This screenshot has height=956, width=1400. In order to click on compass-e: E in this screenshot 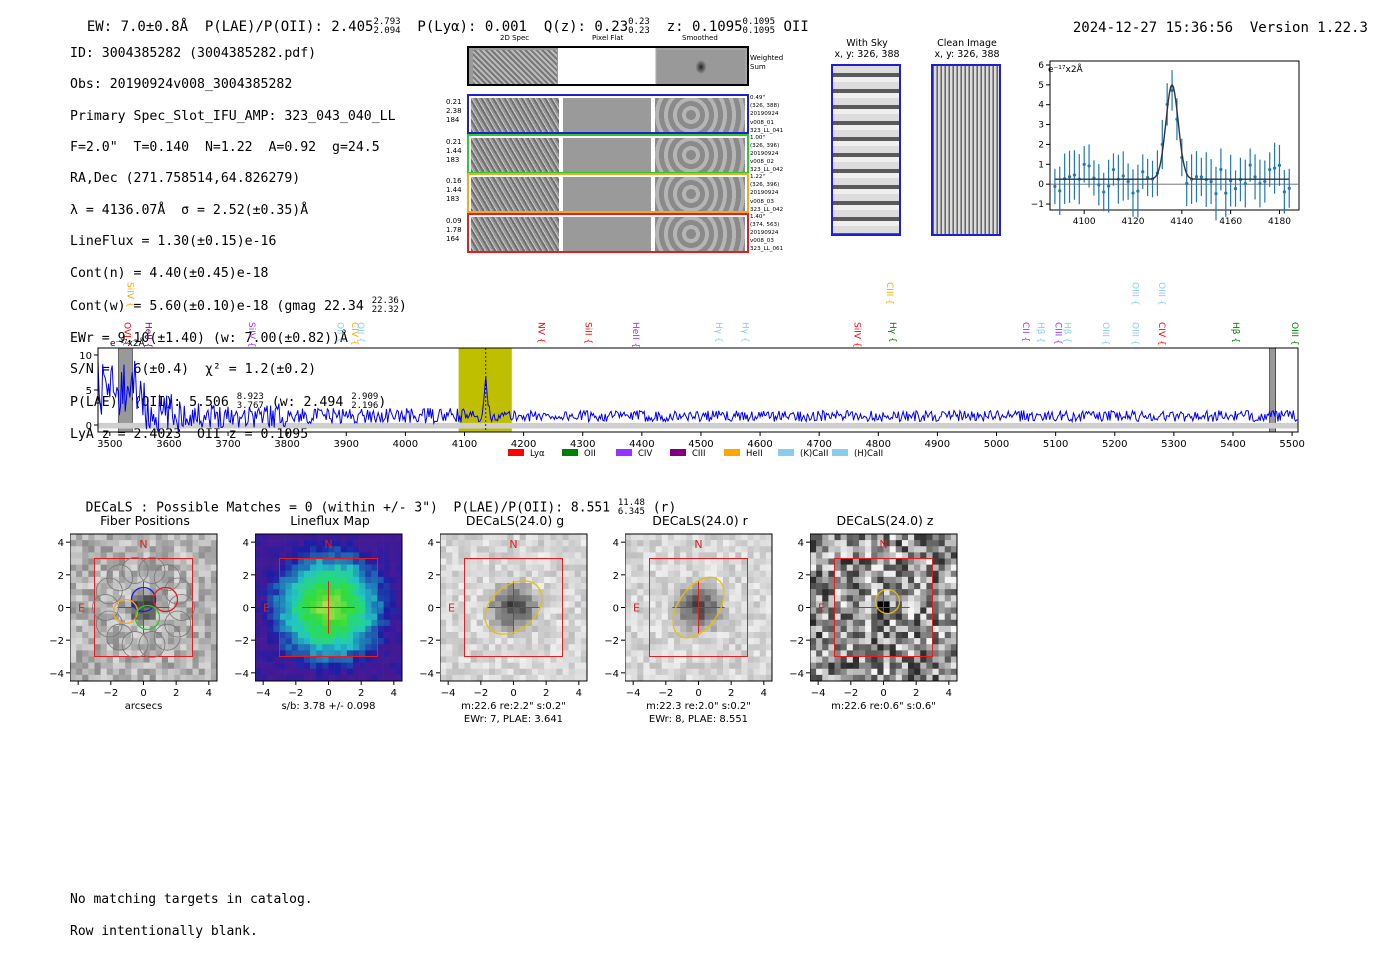, I will do `click(81, 608)`.